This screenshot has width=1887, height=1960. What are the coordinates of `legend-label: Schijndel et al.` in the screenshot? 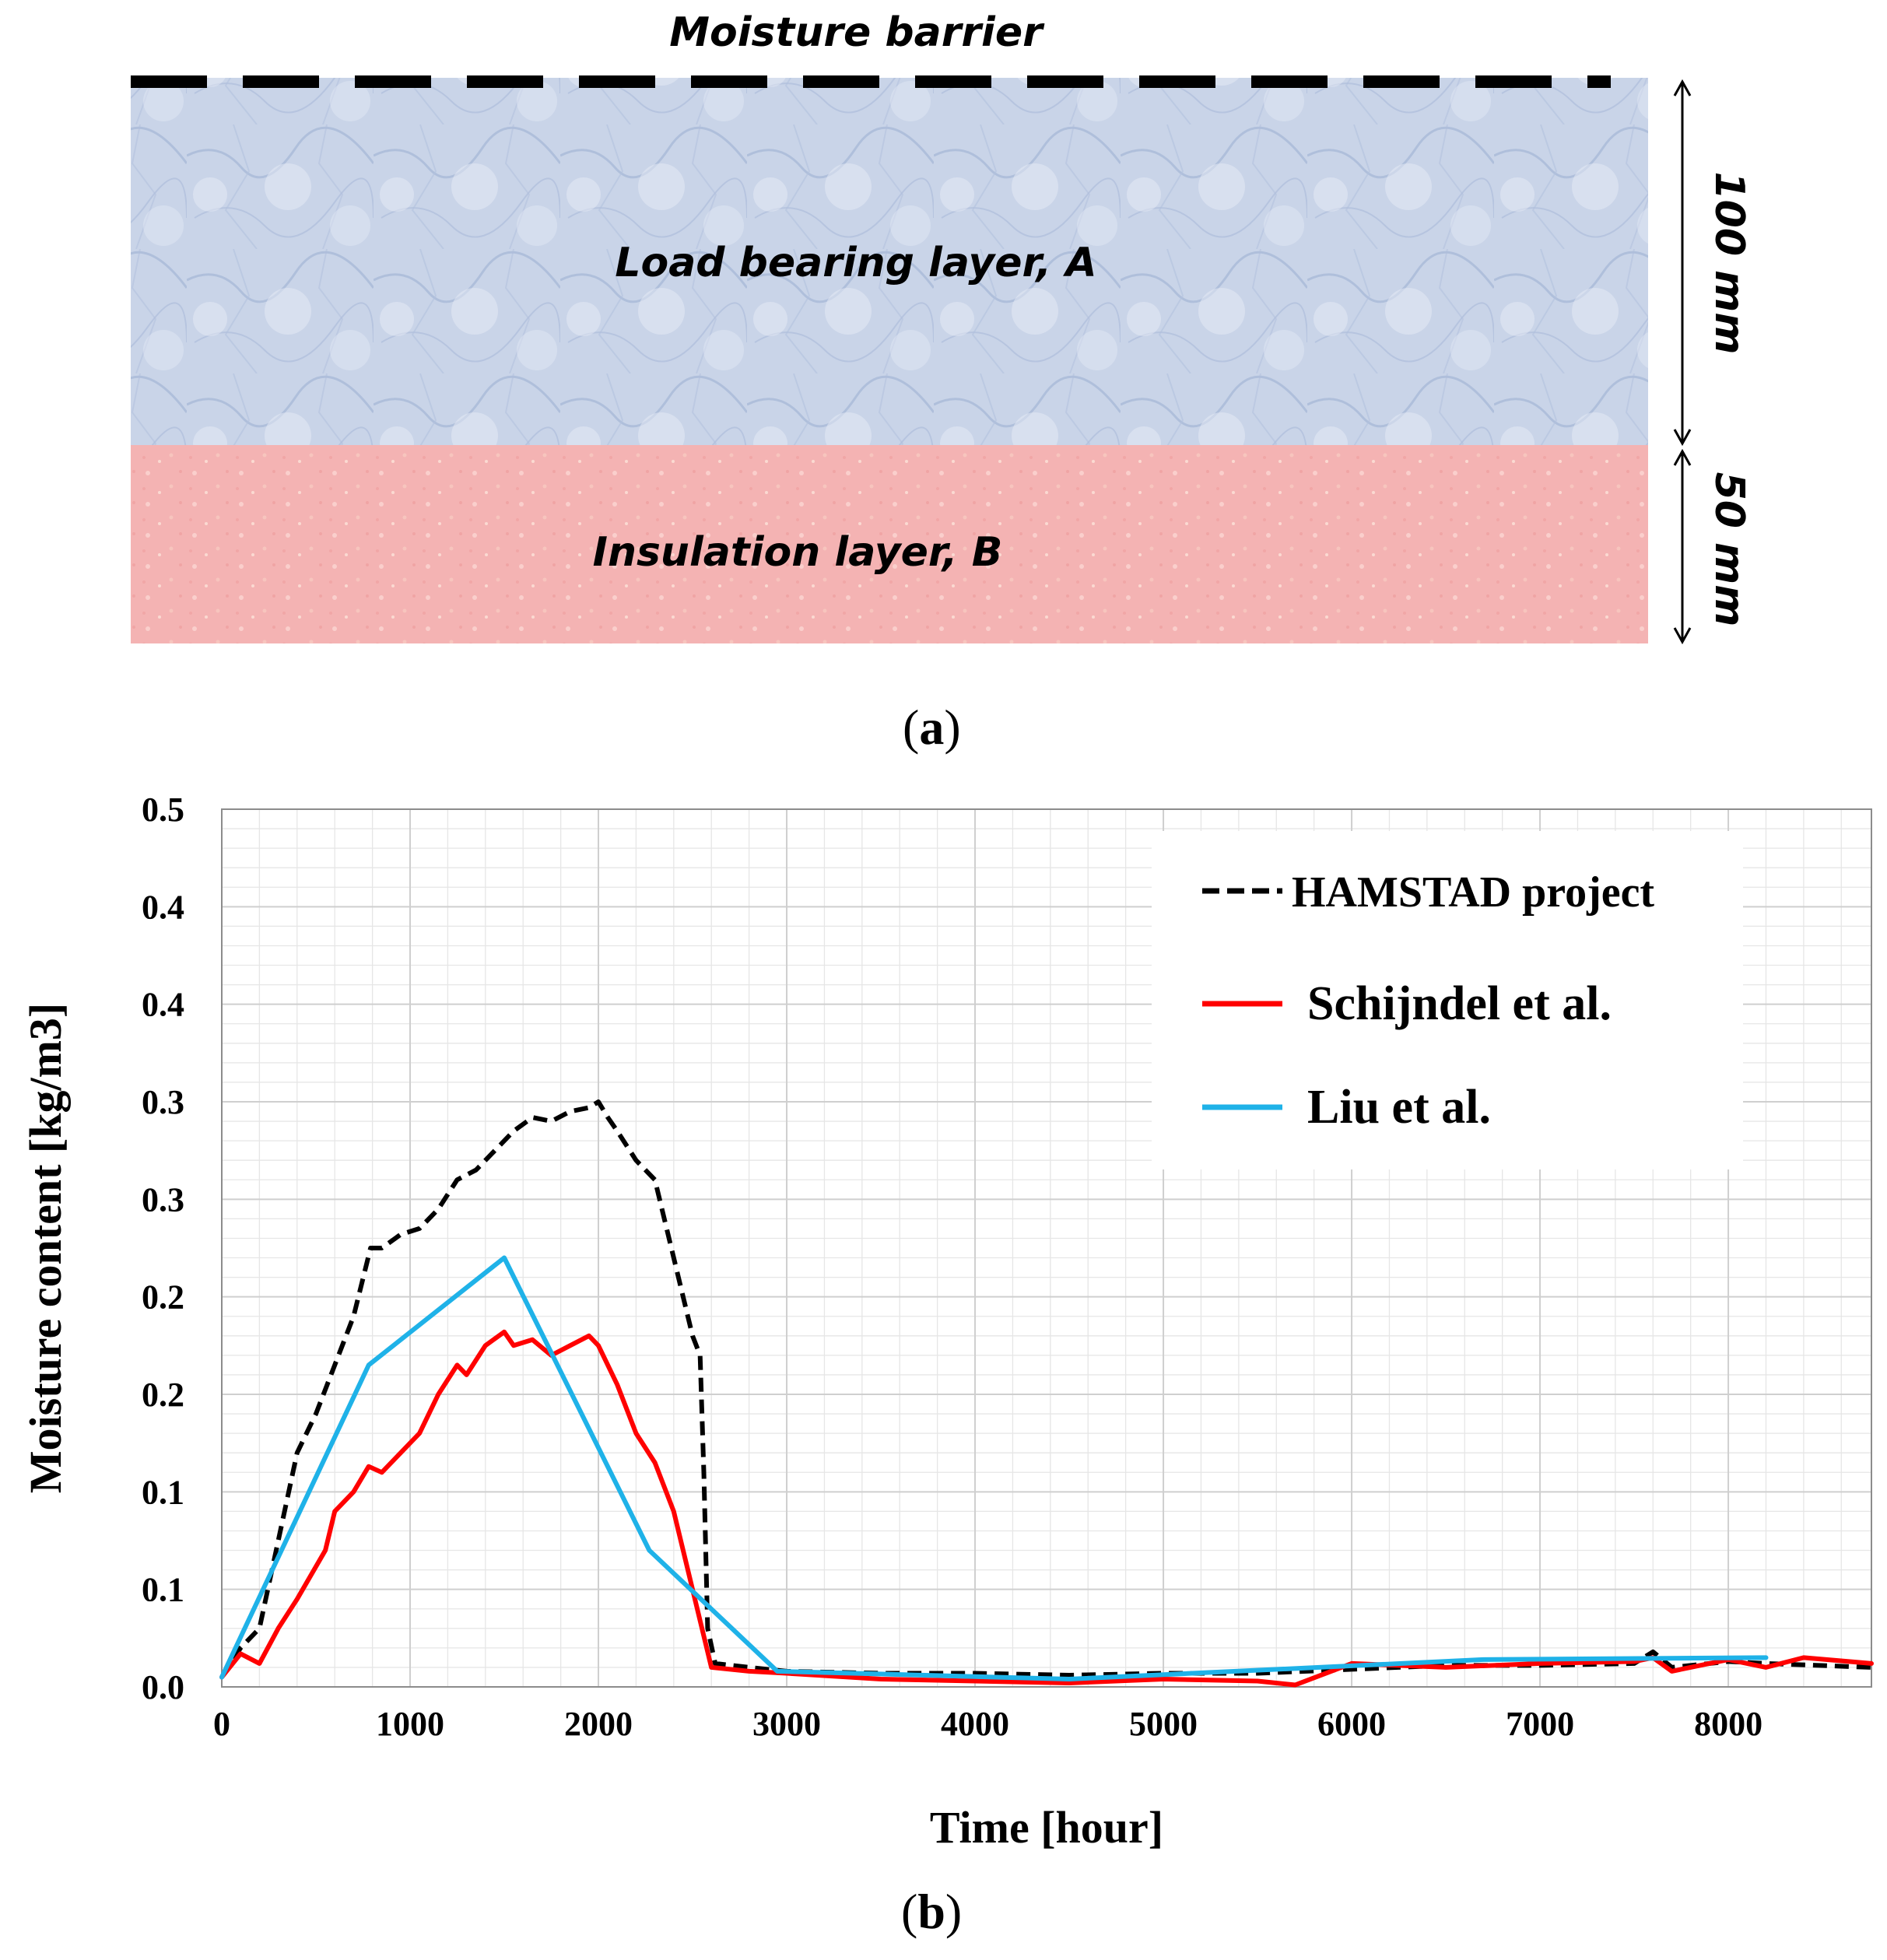 It's located at (1459, 1003).